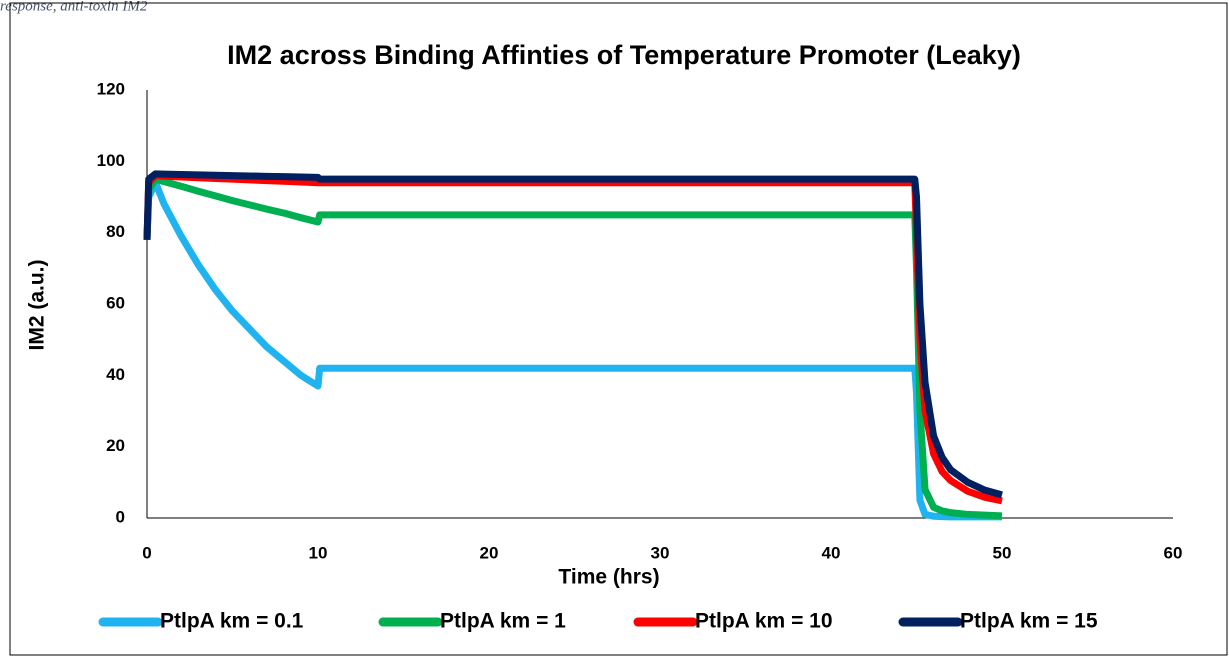 The height and width of the screenshot is (662, 1229). Describe the element at coordinates (111, 160) in the screenshot. I see `y-tick-label: 100` at that location.